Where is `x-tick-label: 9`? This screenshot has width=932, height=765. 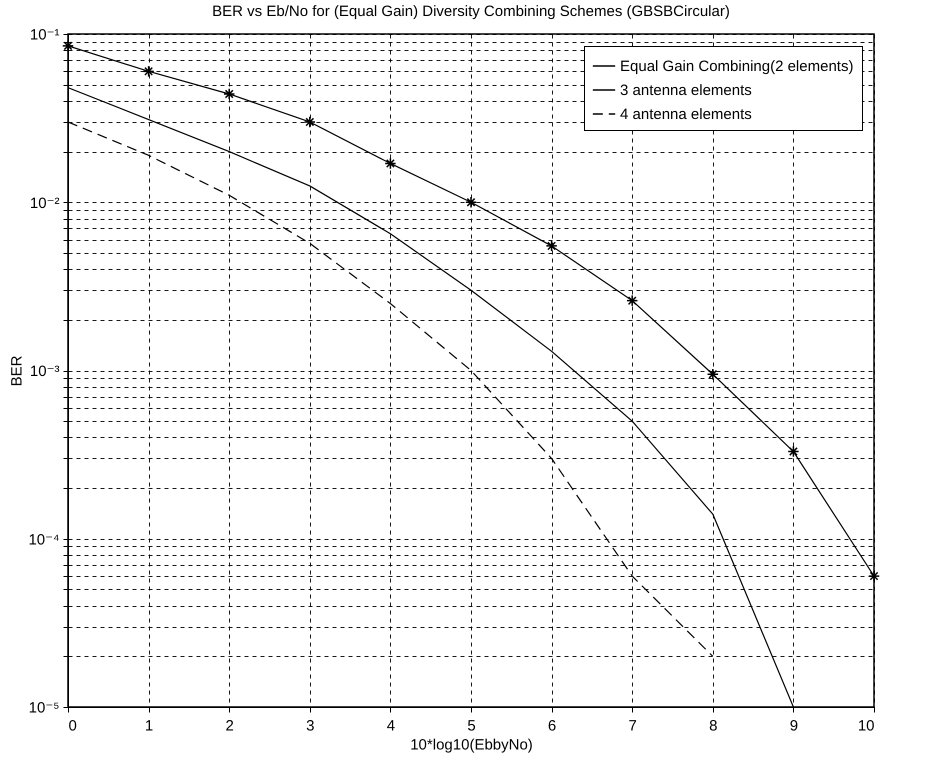 x-tick-label: 9 is located at coordinates (794, 726).